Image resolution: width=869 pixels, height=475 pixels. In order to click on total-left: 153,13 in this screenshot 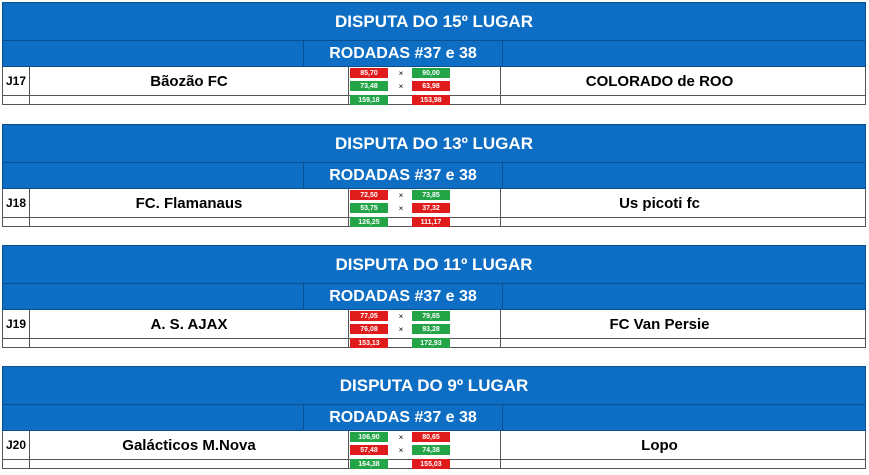, I will do `click(369, 343)`.